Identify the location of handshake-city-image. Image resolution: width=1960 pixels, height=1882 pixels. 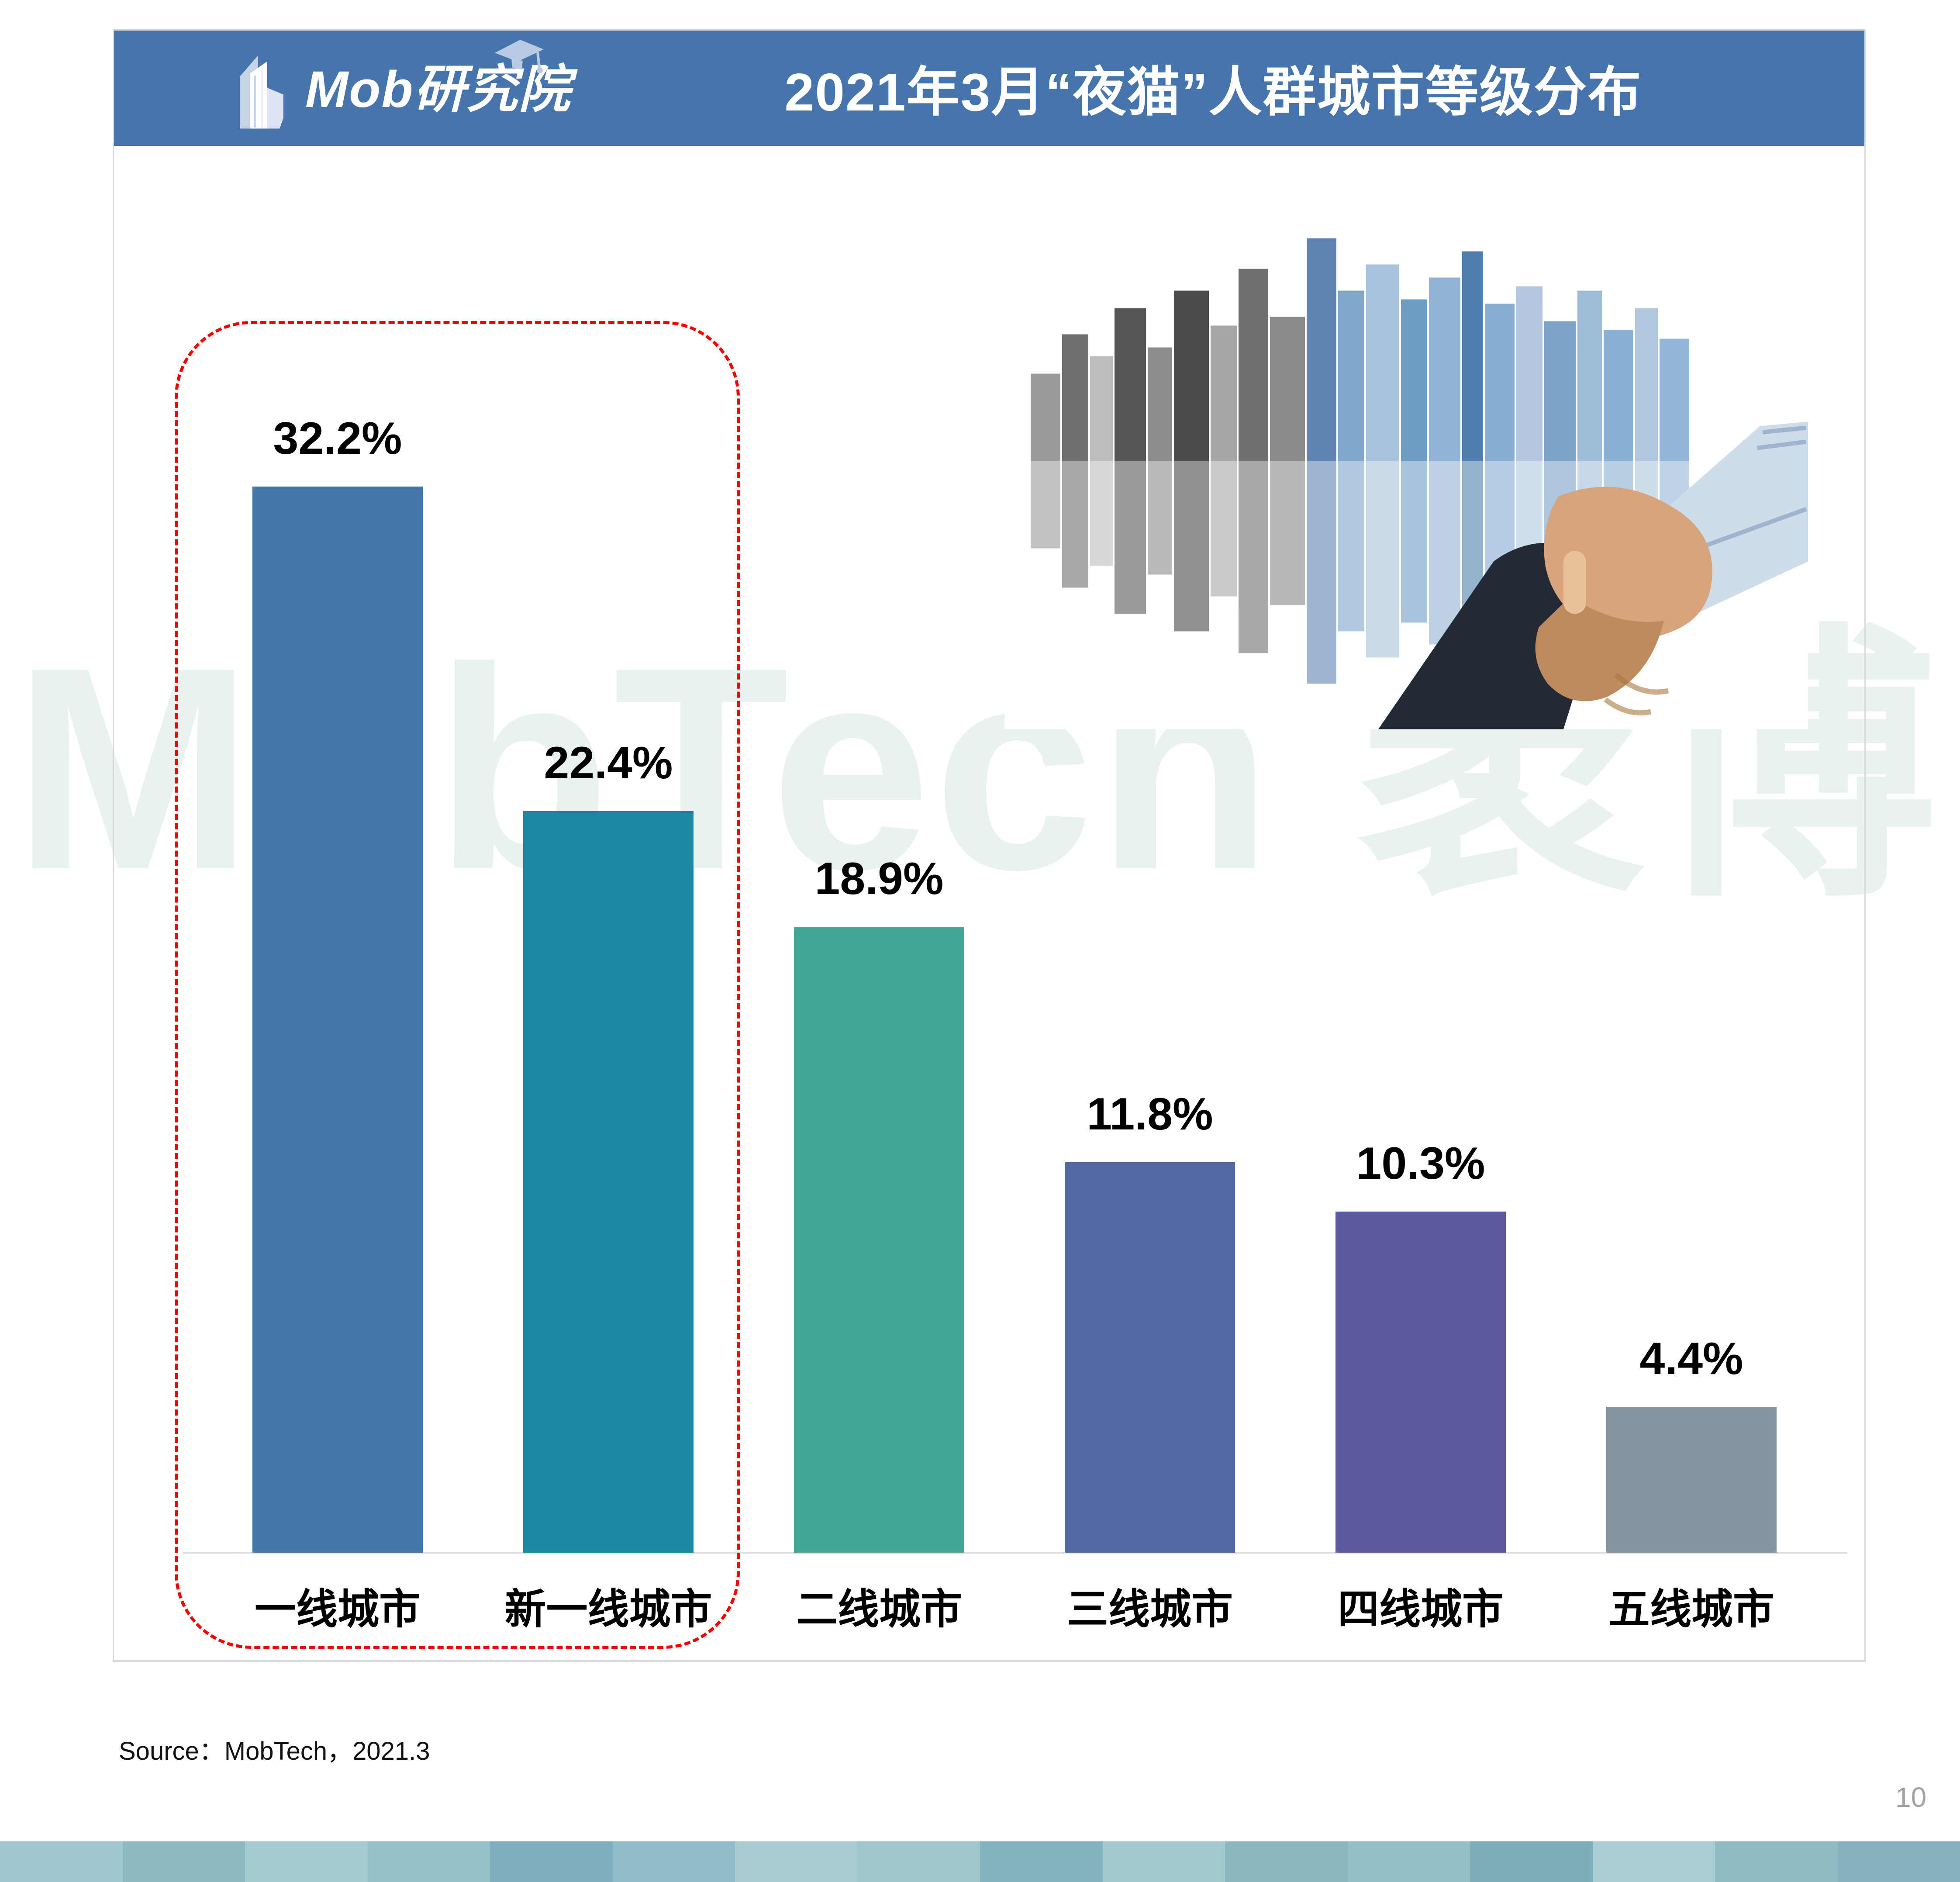
(1406, 457).